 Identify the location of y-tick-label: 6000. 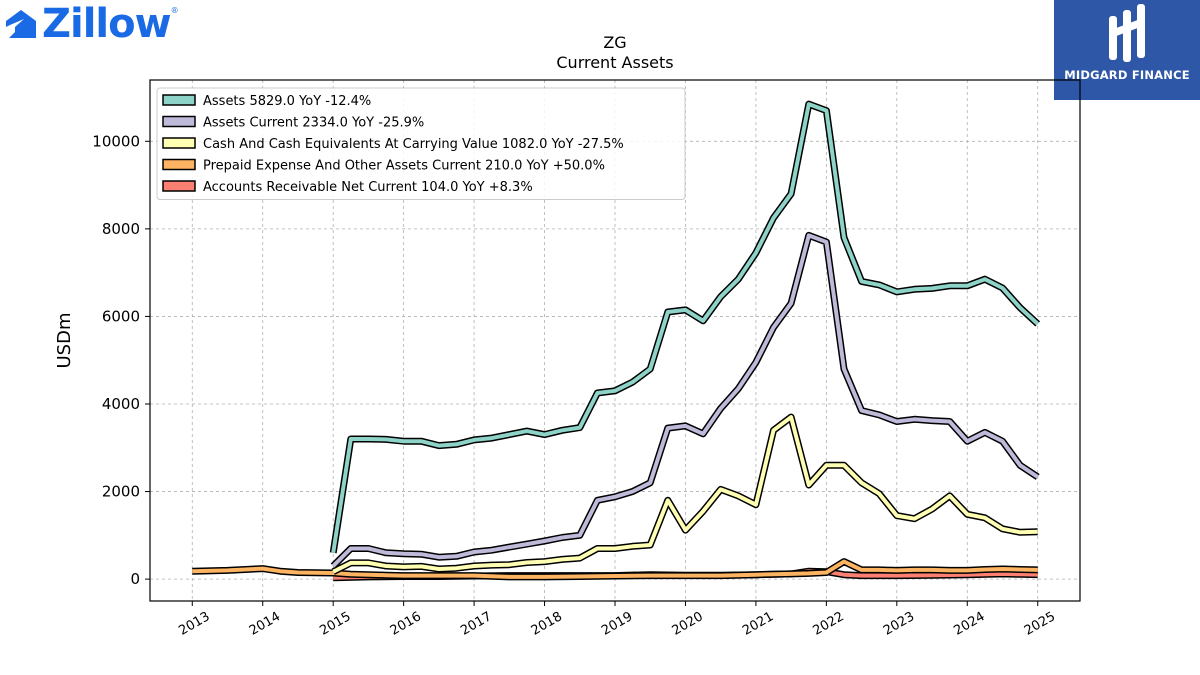
(121, 316).